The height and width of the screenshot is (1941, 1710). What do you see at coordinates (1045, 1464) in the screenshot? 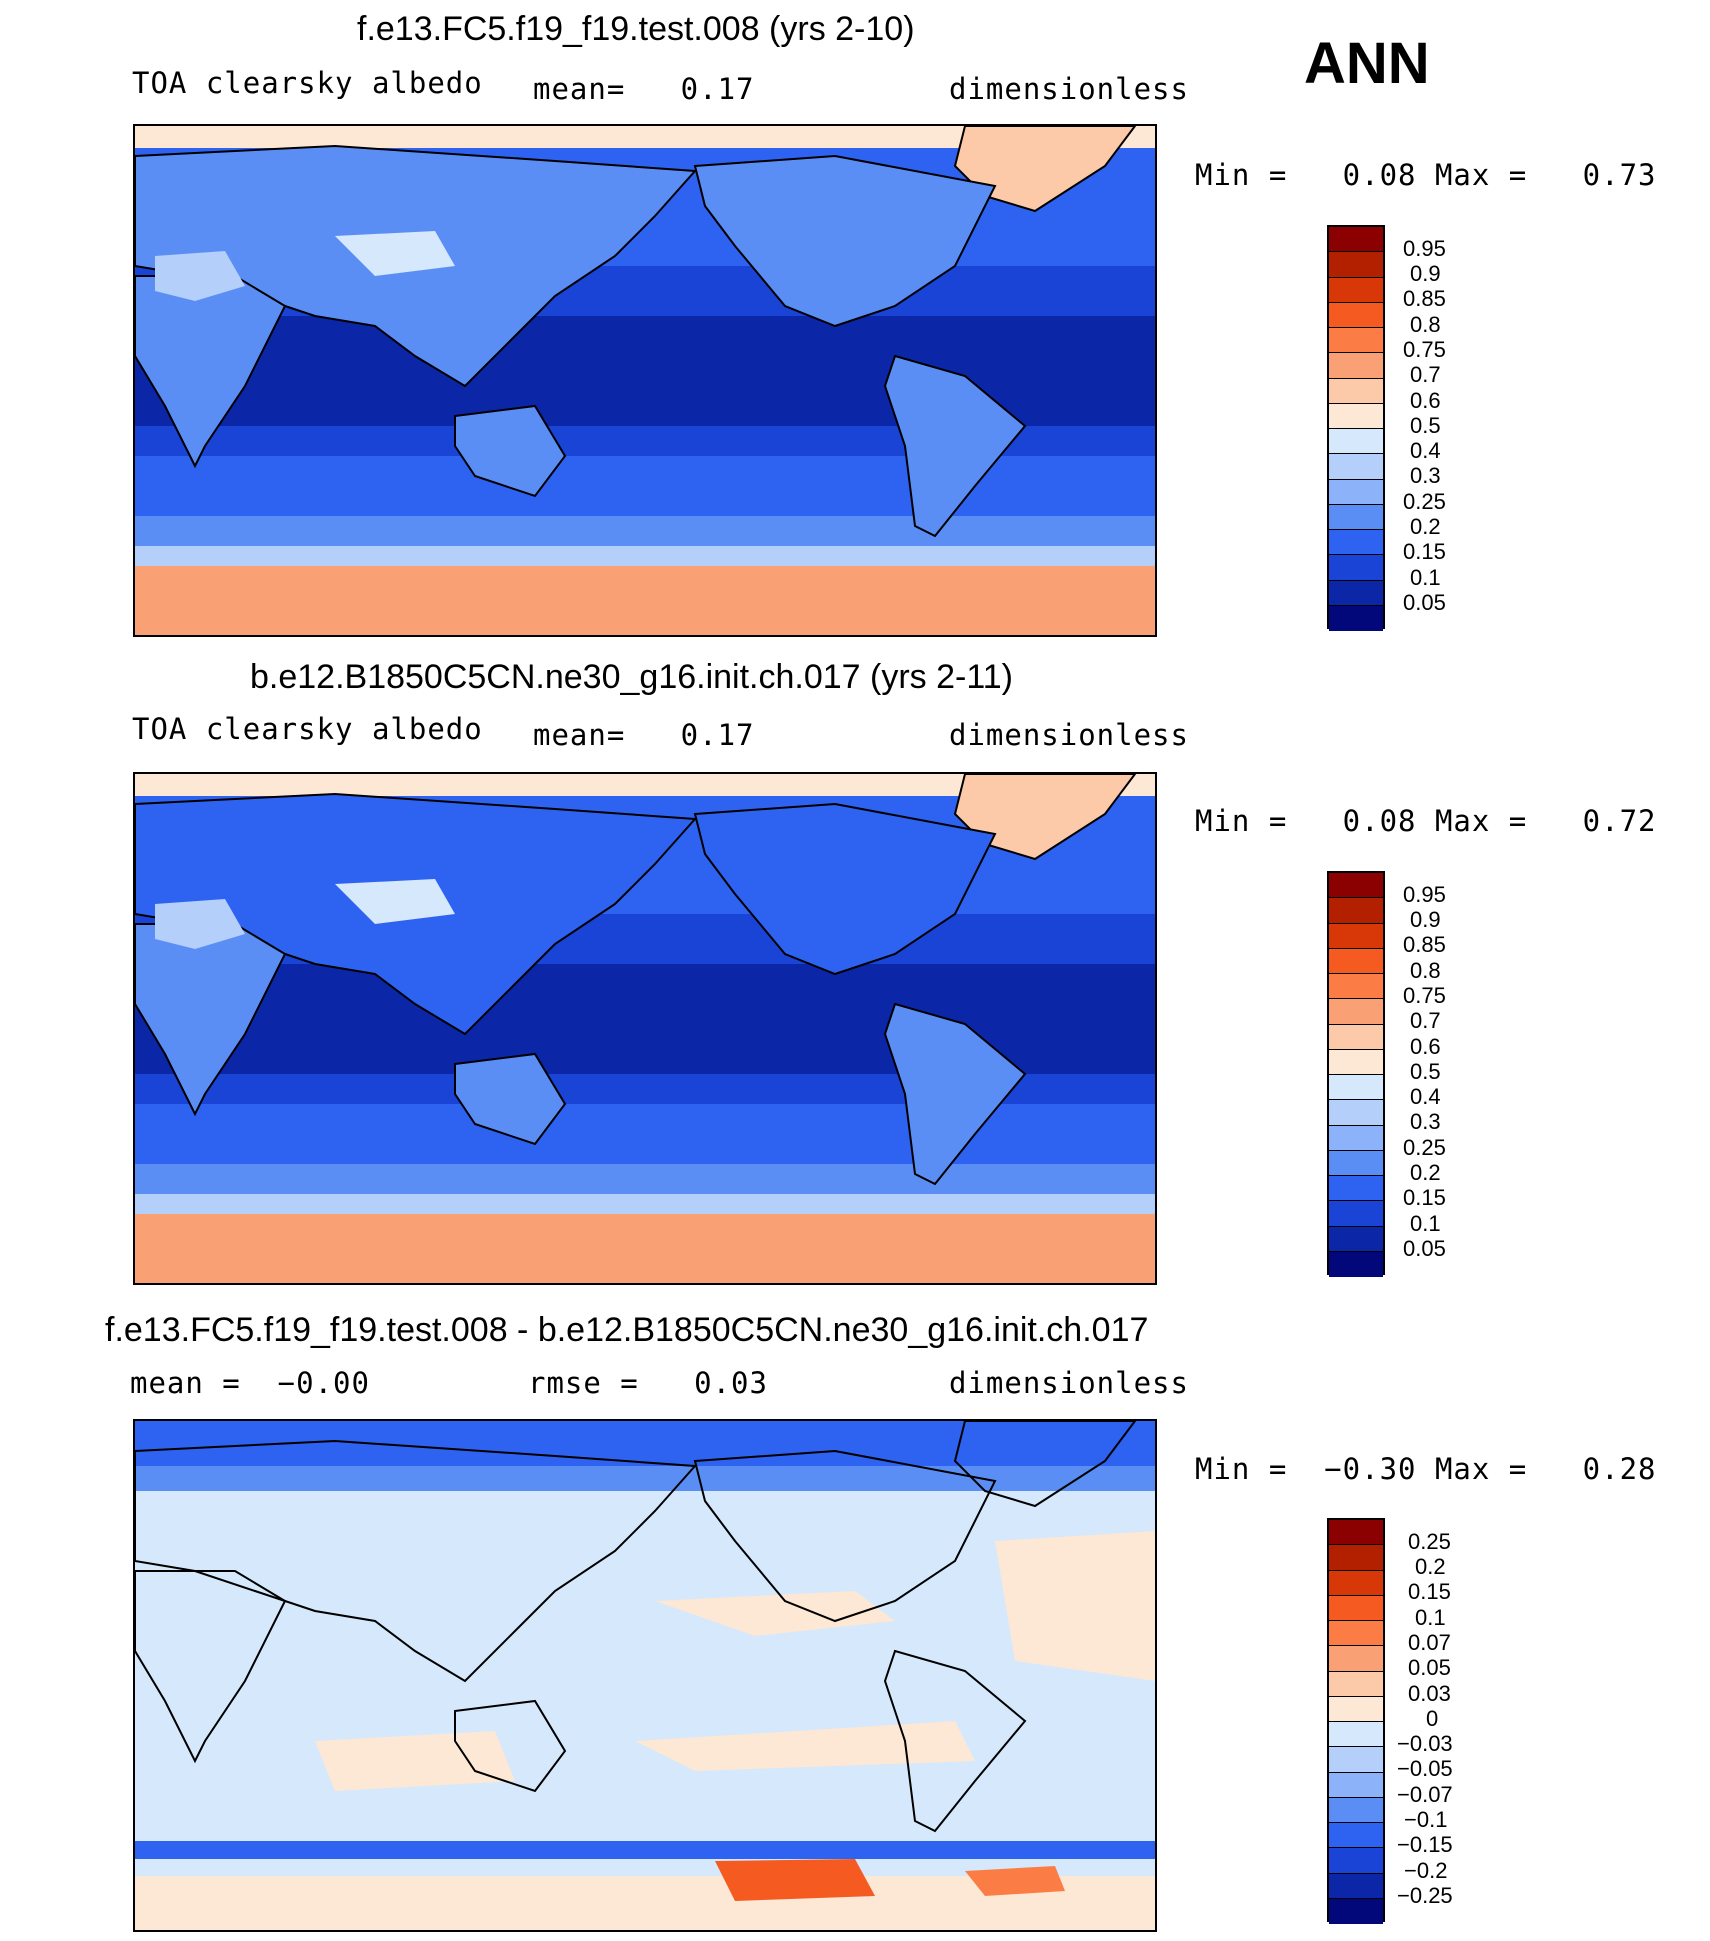
I see `greenland-outline` at bounding box center [1045, 1464].